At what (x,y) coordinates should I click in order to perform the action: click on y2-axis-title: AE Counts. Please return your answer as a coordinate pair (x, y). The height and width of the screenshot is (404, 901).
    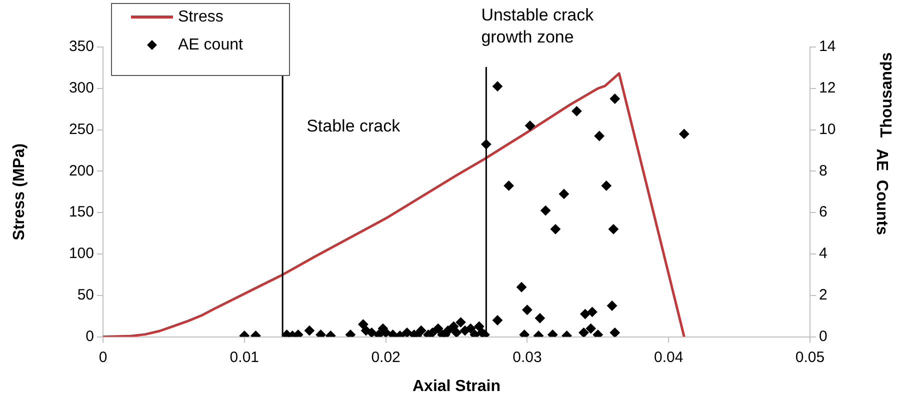
    Looking at the image, I should click on (881, 192).